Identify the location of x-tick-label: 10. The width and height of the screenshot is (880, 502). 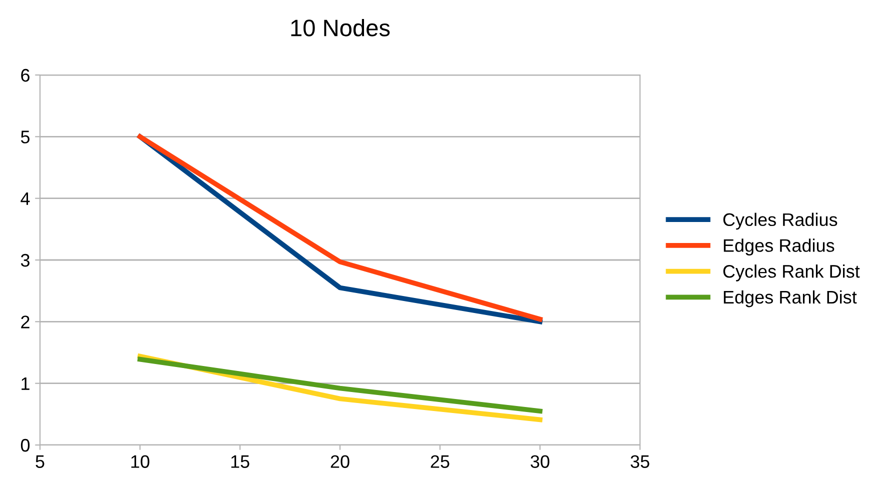
(140, 461).